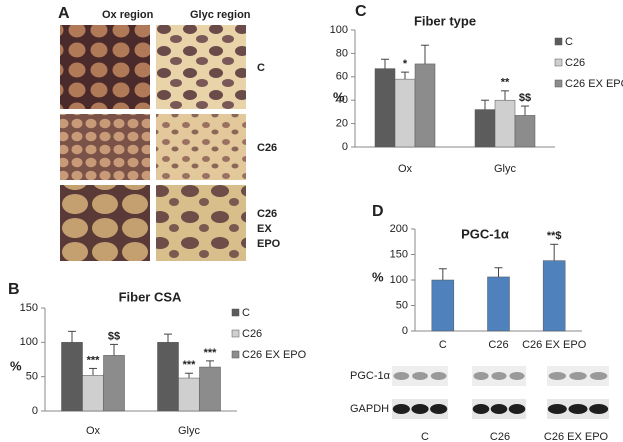 The height and width of the screenshot is (442, 623). What do you see at coordinates (342, 53) in the screenshot?
I see `y-tick-label: 80` at bounding box center [342, 53].